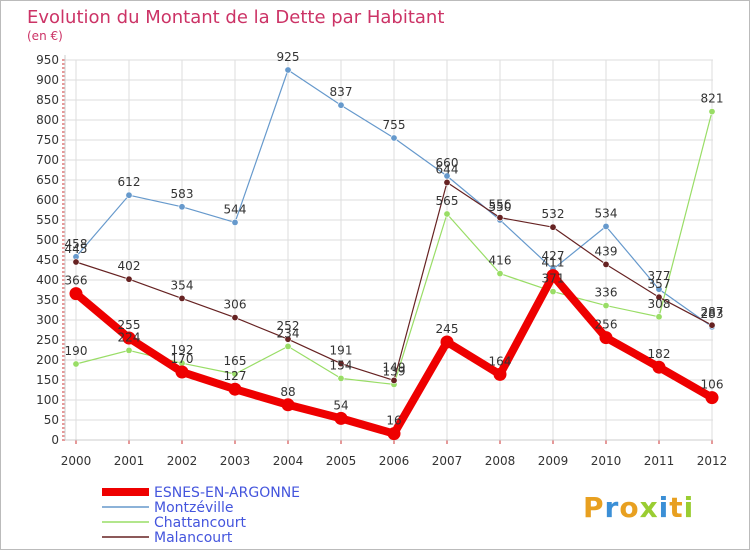 Image resolution: width=750 pixels, height=550 pixels. Describe the element at coordinates (393, 421) in the screenshot. I see `data-label: 16` at that location.